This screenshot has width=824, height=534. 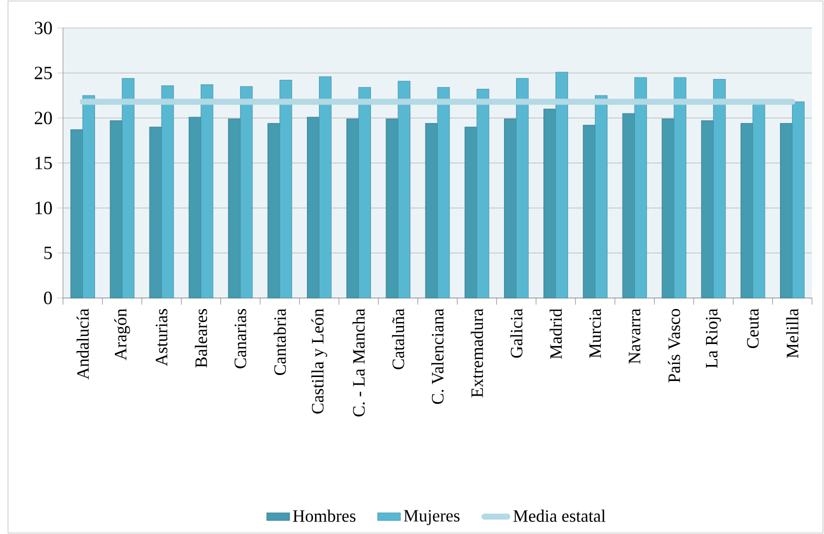 What do you see at coordinates (319, 361) in the screenshot?
I see `x-tick-label: Castilla y León` at bounding box center [319, 361].